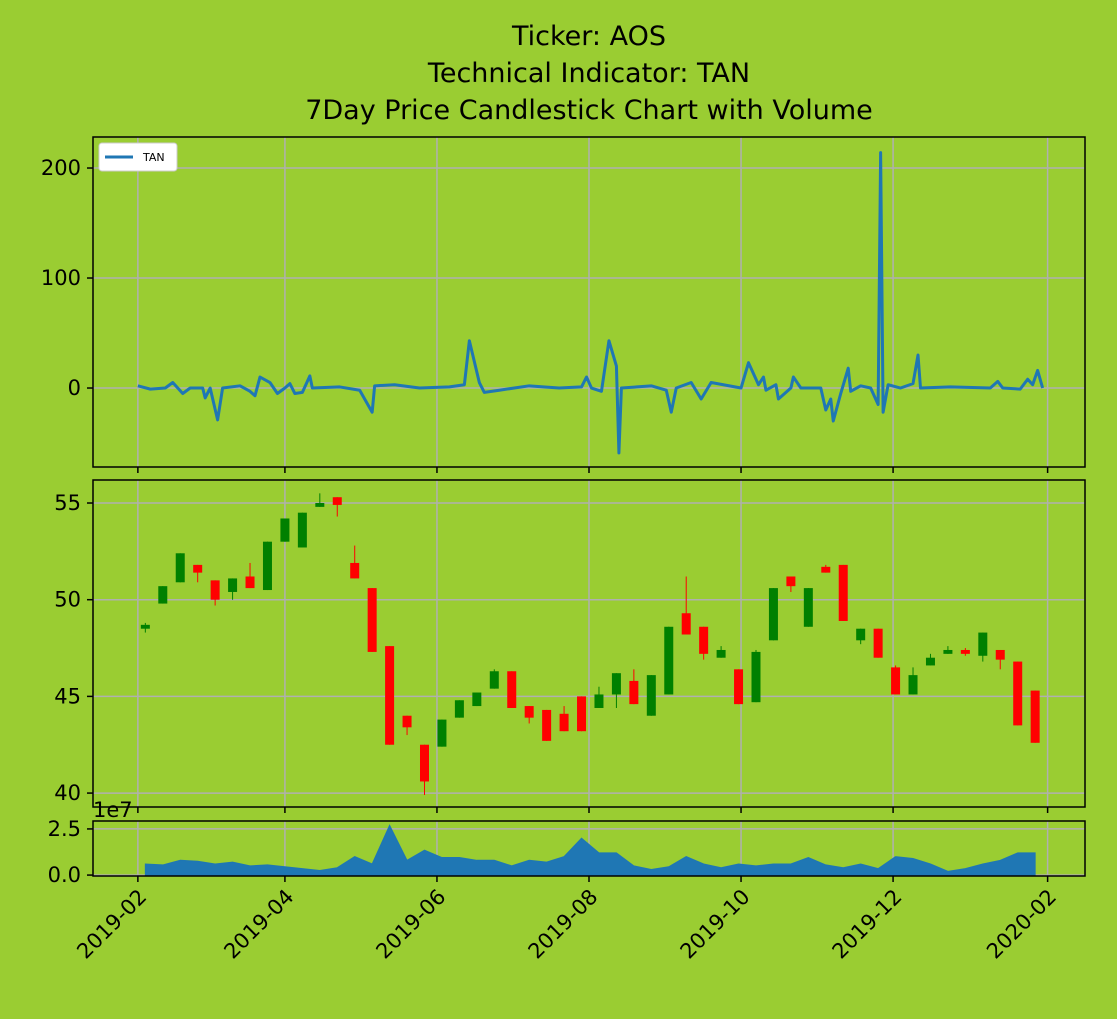 This screenshot has height=1019, width=1117. What do you see at coordinates (64, 829) in the screenshot?
I see `y-tick-label: 2.5` at bounding box center [64, 829].